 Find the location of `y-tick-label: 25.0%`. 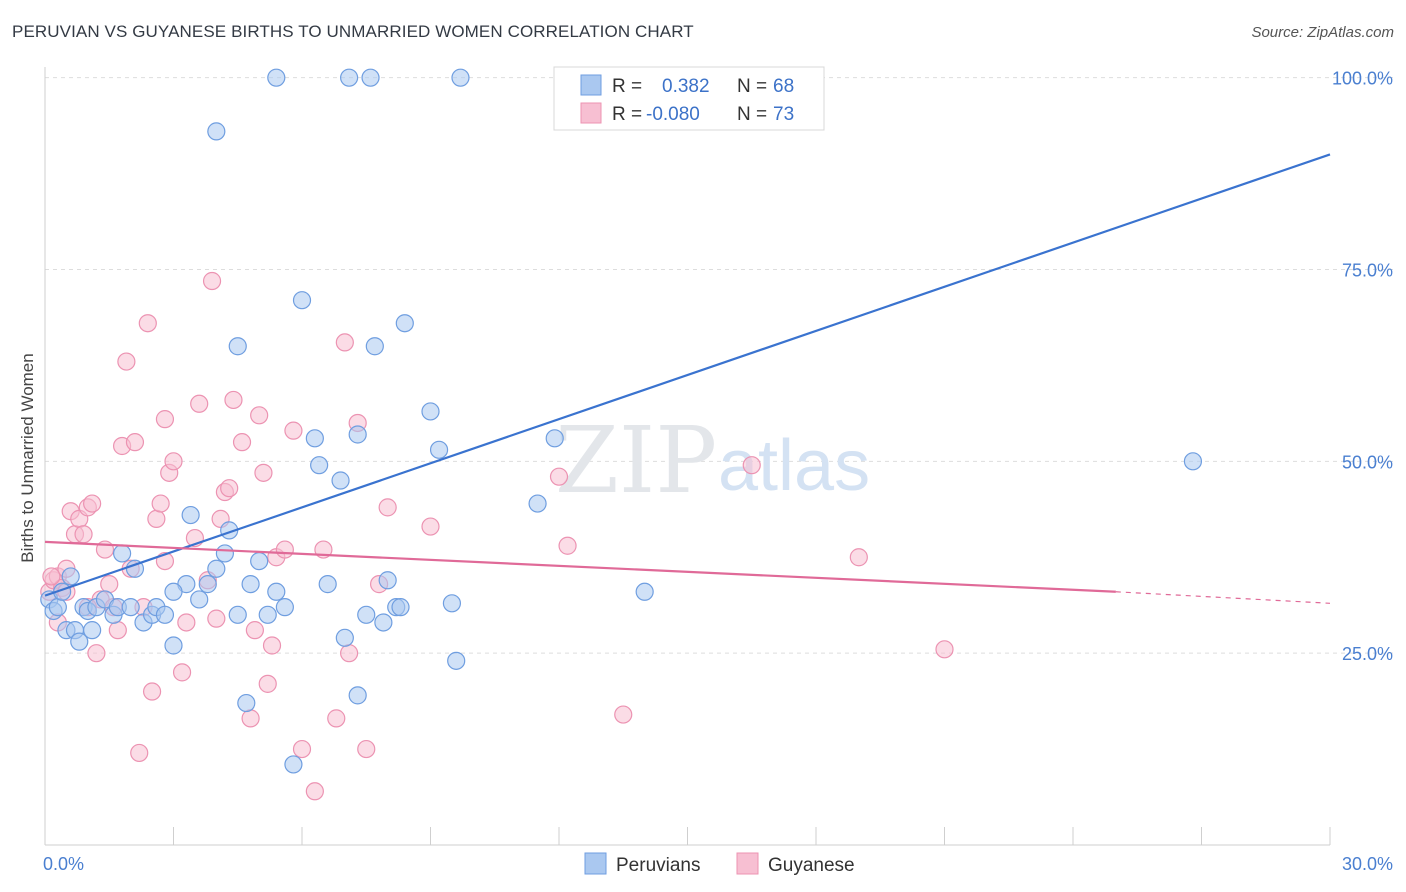

y-tick-label: 25.0% is located at coordinates (1367, 654).